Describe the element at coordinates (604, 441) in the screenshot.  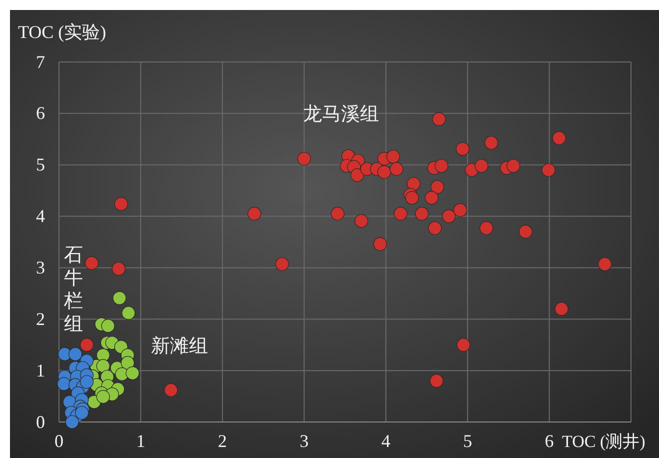
I see `x-axis-title: TOC (测井)` at that location.